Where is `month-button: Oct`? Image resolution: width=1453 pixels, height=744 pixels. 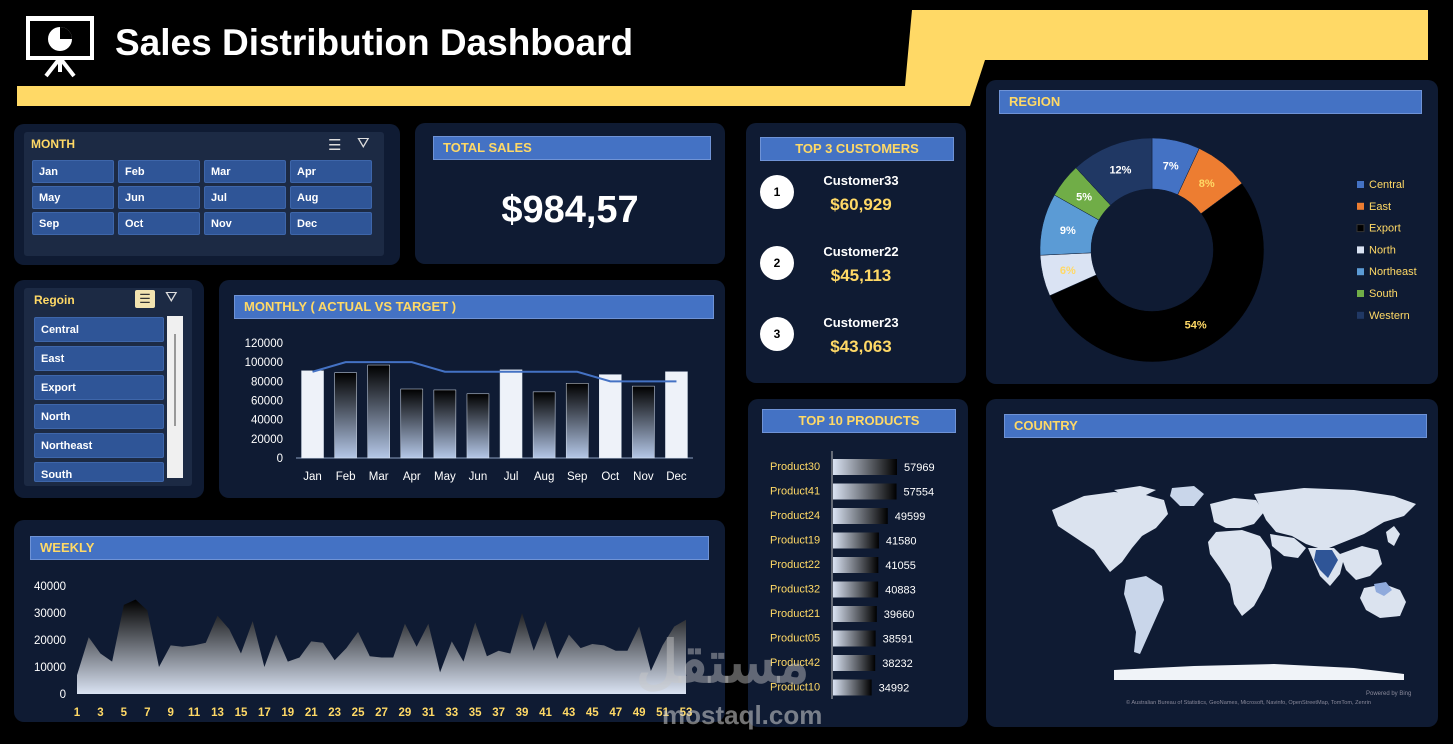 month-button: Oct is located at coordinates (159, 223).